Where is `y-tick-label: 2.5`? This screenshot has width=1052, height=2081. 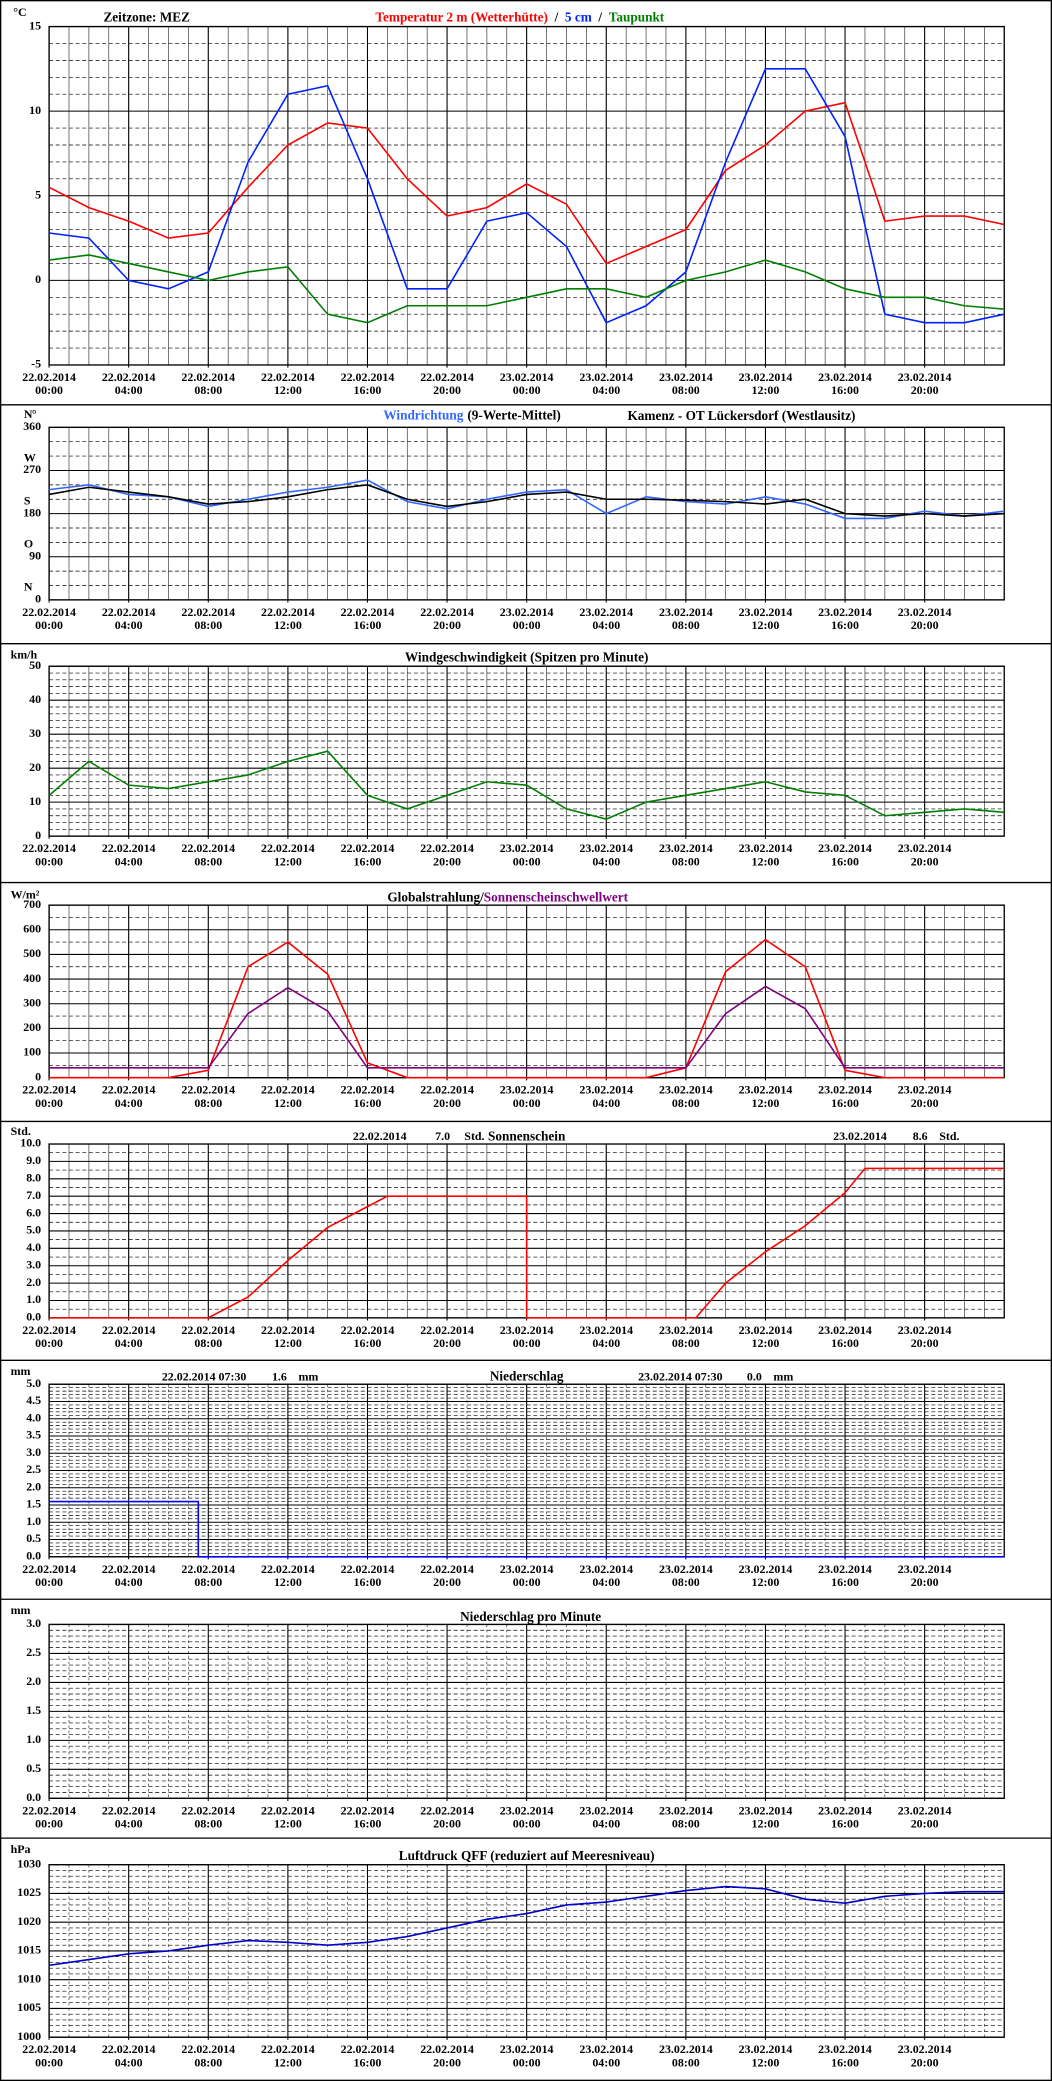
y-tick-label: 2.5 is located at coordinates (33, 1469).